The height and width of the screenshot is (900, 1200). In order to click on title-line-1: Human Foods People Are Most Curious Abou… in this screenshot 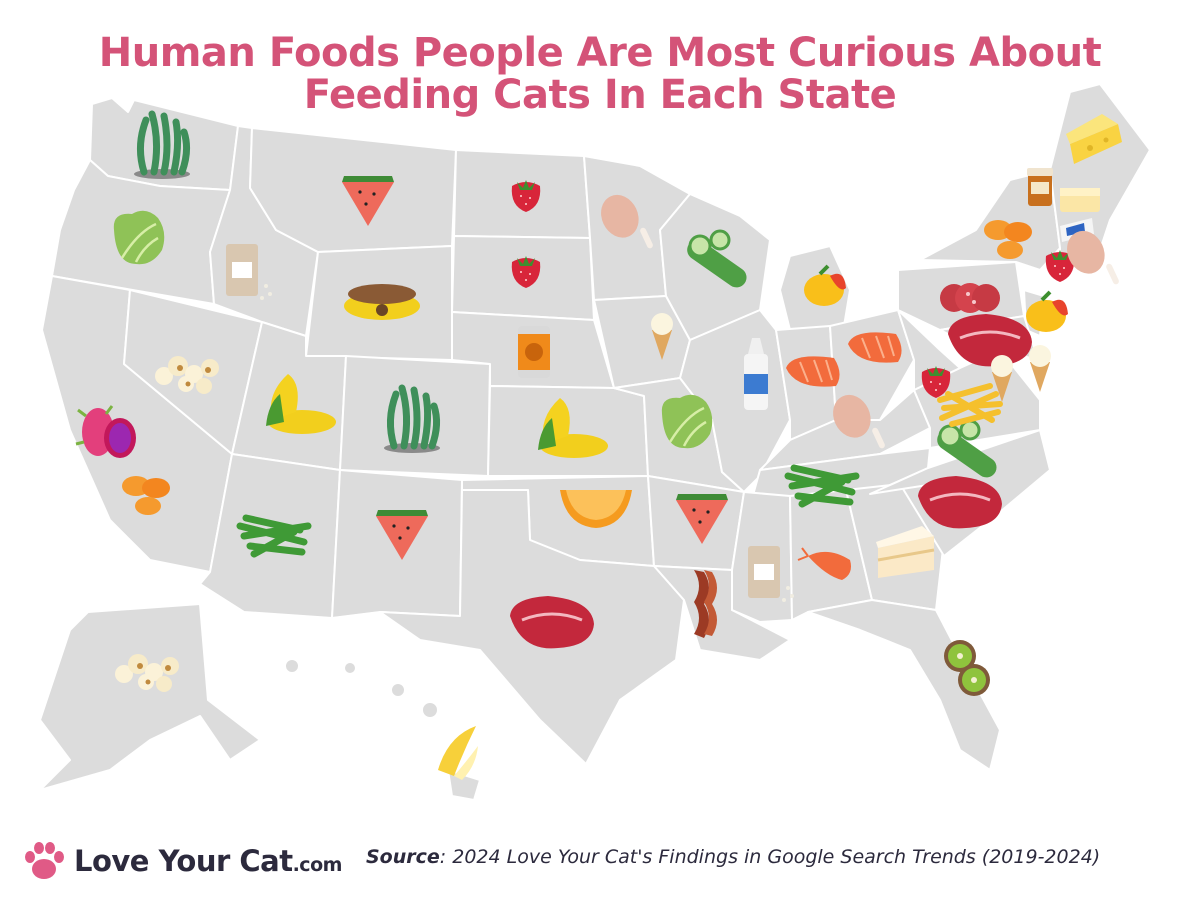, I will do `click(600, 53)`.